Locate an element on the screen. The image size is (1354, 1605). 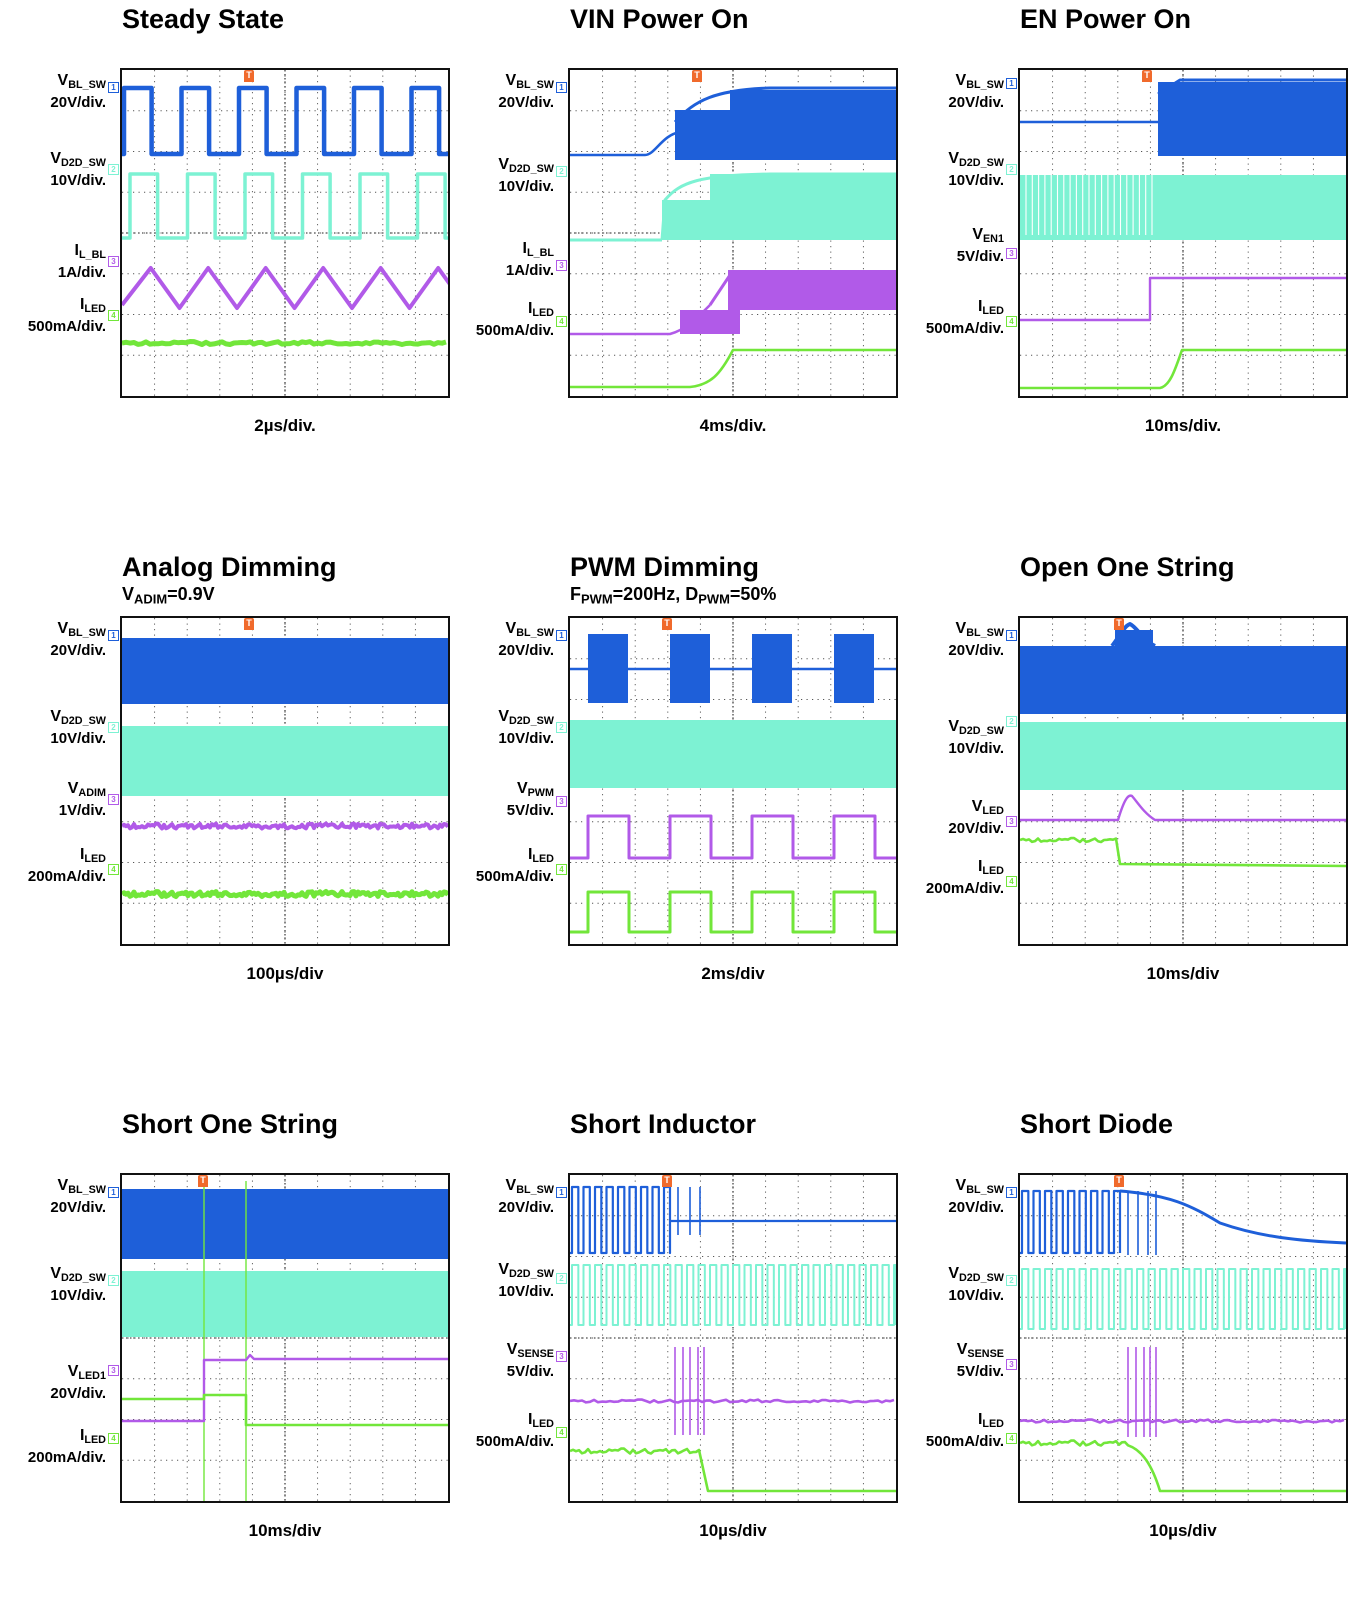
ch3-envelope is located at coordinates (802, 289).